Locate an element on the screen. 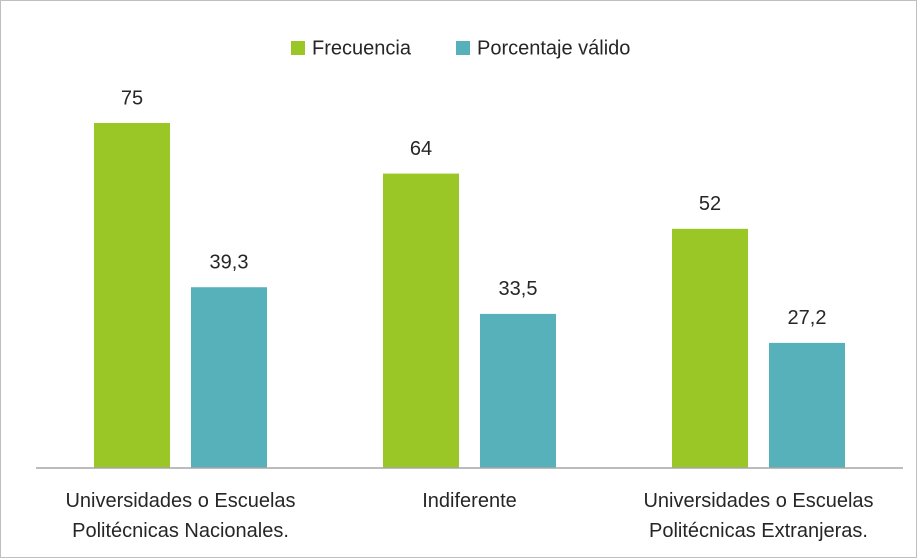  data-label: 52 is located at coordinates (710, 204).